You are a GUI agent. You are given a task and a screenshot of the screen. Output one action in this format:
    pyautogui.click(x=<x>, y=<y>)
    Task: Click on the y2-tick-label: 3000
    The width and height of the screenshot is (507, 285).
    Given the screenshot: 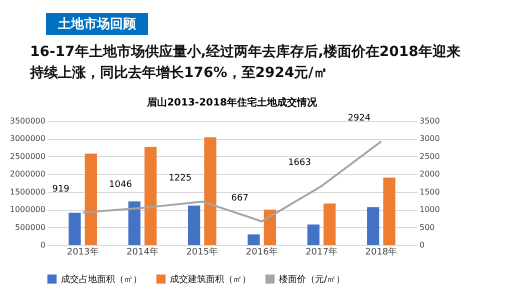 What is the action you would take?
    pyautogui.click(x=430, y=139)
    